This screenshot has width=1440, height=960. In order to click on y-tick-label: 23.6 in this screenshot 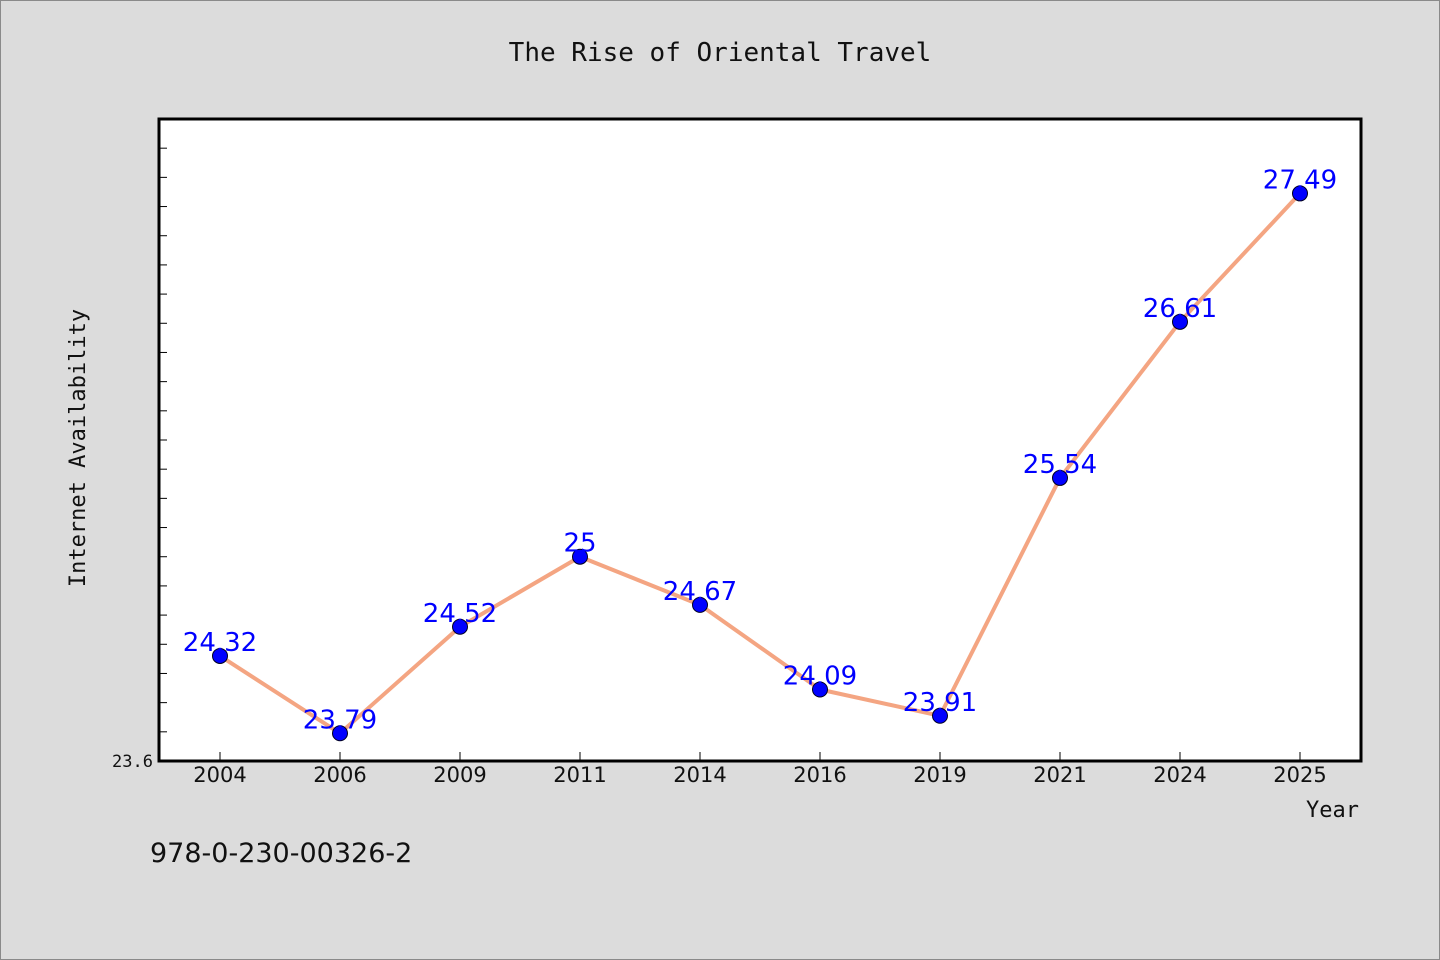, I will do `click(132, 762)`.